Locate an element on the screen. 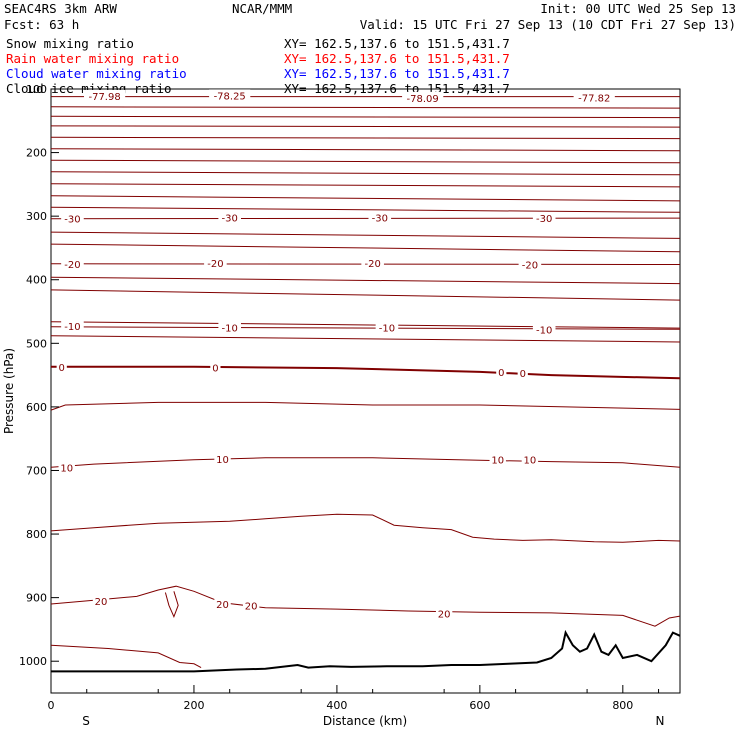 Image resolution: width=740 pixels, height=740 pixels. x-axis-ticks: 0 200 400 600 800 is located at coordinates (354, 698).